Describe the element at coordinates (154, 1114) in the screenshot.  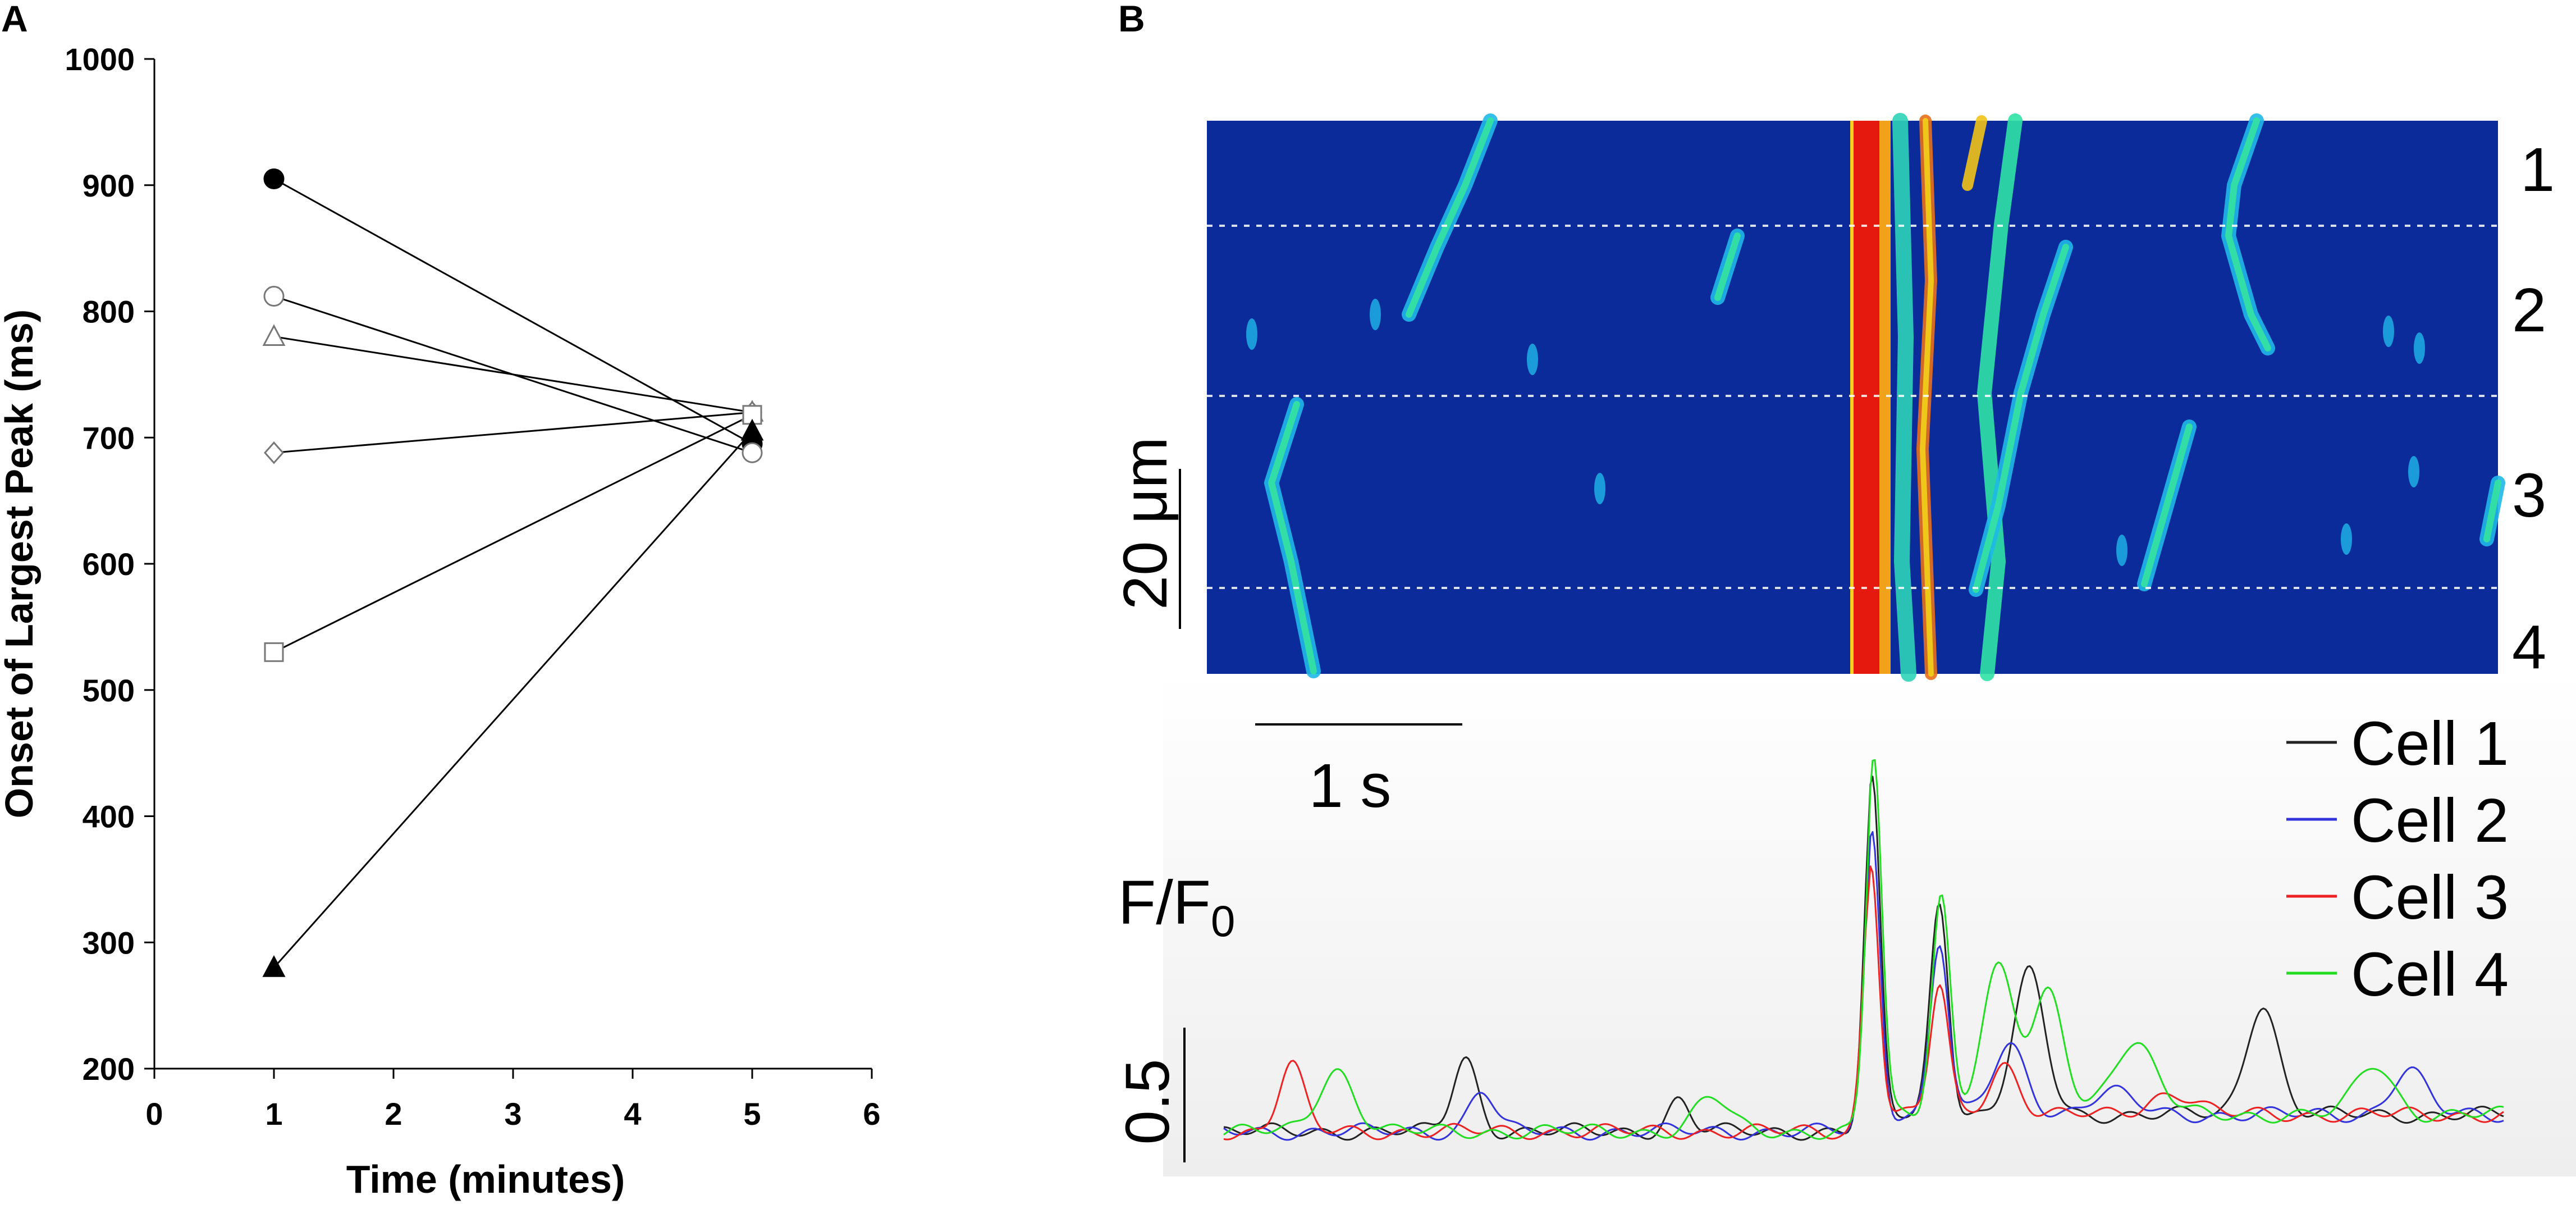
I see `x-tick-label: 0` at that location.